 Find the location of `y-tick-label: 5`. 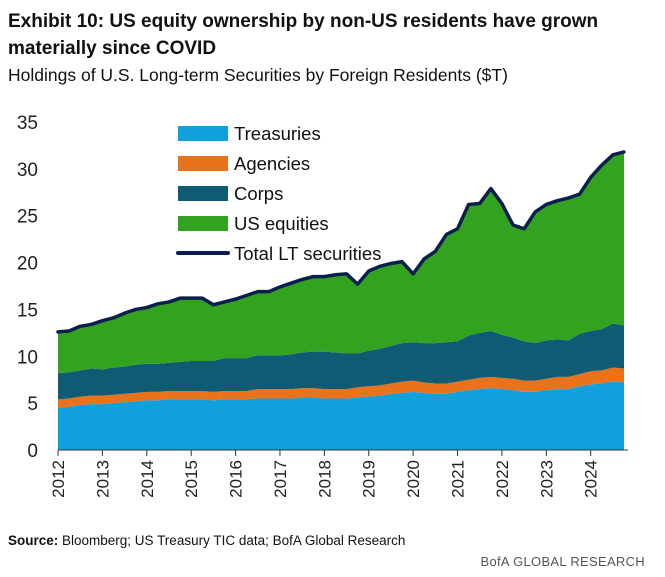

y-tick-label: 5 is located at coordinates (32, 404).